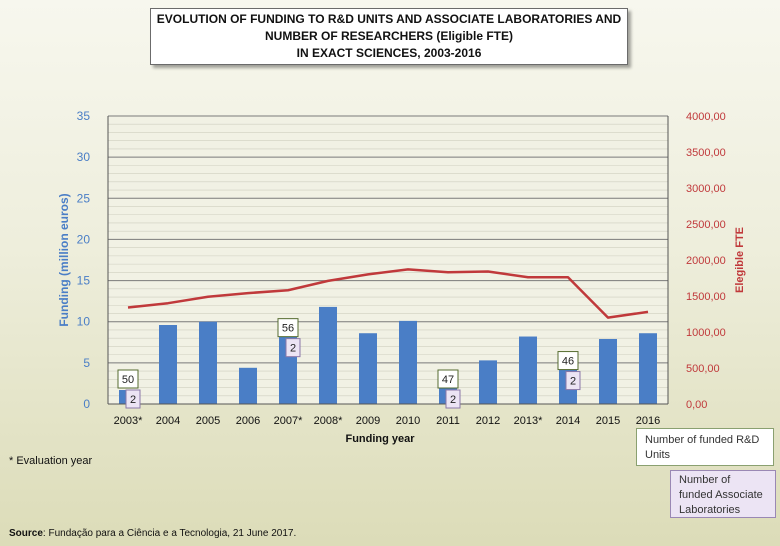 The width and height of the screenshot is (780, 546). I want to click on y2-tick-label: 1500,00, so click(706, 297).